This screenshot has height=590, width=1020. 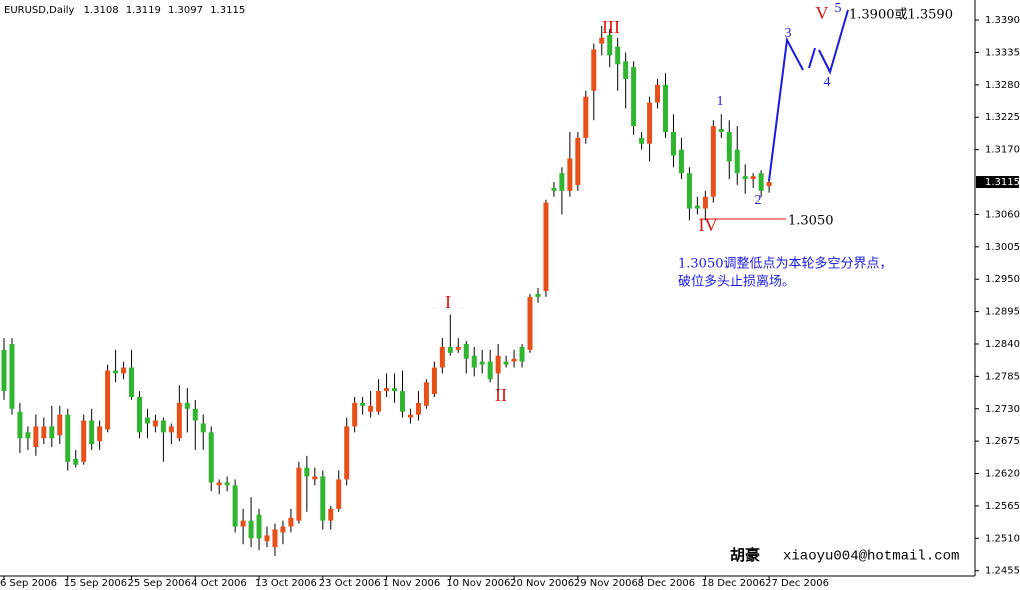 I want to click on y-tick-label: 1.2840, so click(x=1002, y=344).